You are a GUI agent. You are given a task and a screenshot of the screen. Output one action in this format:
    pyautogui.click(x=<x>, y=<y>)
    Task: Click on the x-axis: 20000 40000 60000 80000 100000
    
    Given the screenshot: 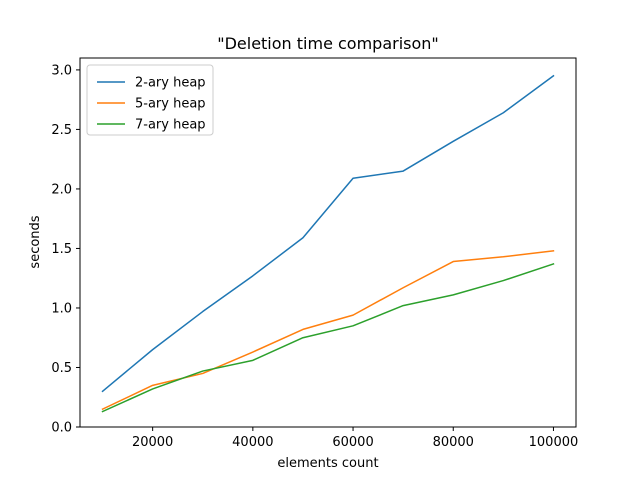 What is the action you would take?
    pyautogui.click(x=355, y=438)
    